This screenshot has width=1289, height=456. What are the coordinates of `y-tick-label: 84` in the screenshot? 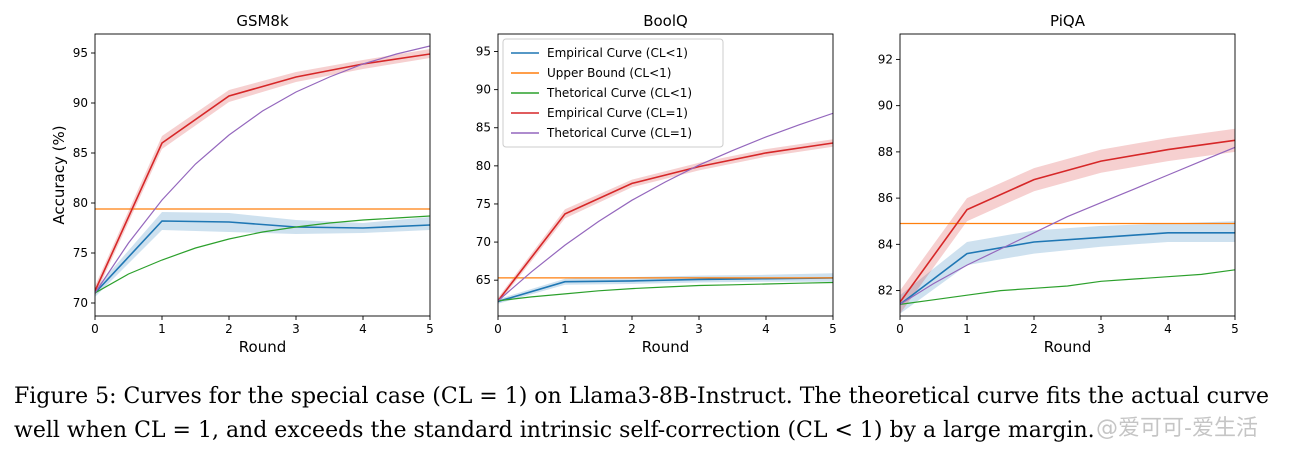 It's located at (885, 244).